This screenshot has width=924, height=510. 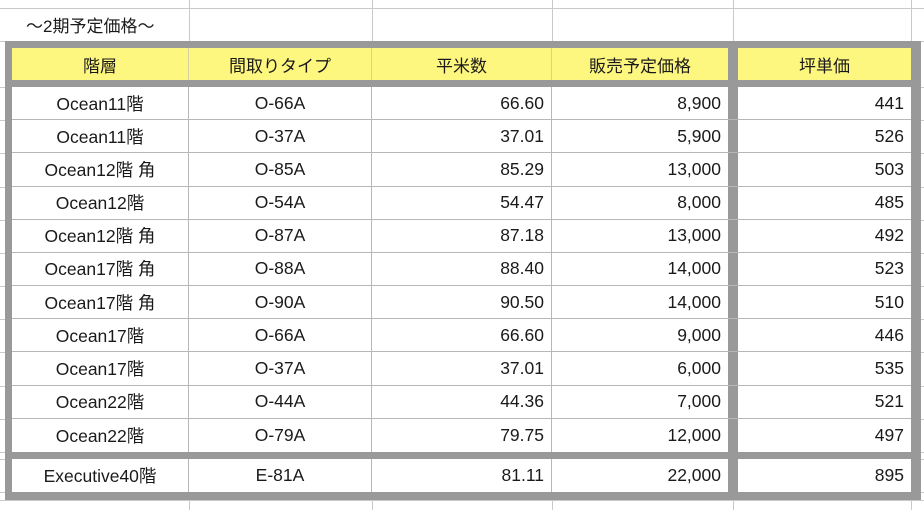 I want to click on cell-price: 12,000, so click(x=645, y=435).